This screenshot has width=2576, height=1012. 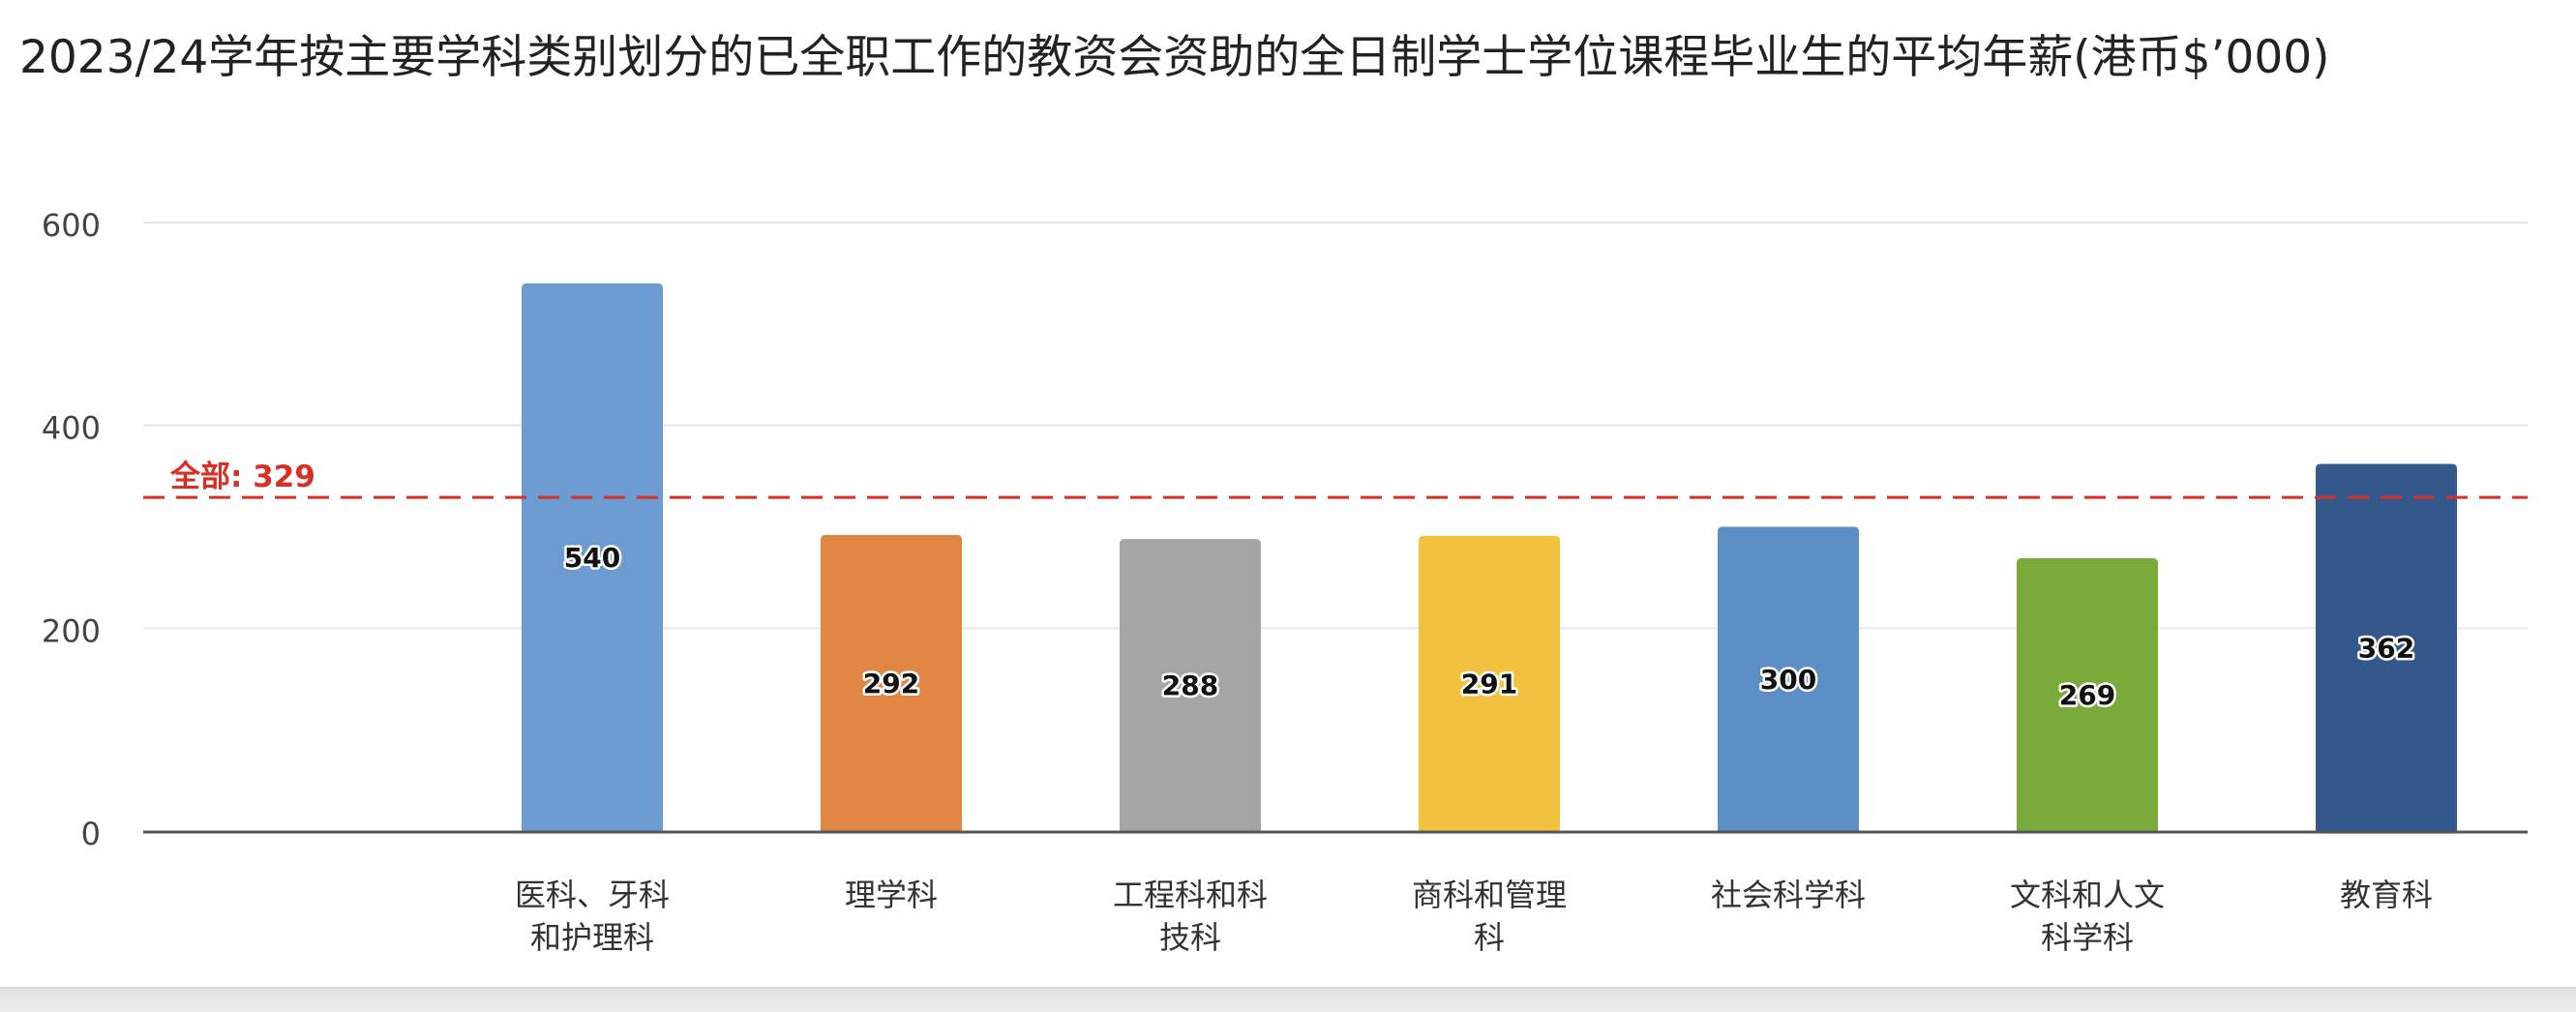 I want to click on data-label: 288, so click(x=1190, y=685).